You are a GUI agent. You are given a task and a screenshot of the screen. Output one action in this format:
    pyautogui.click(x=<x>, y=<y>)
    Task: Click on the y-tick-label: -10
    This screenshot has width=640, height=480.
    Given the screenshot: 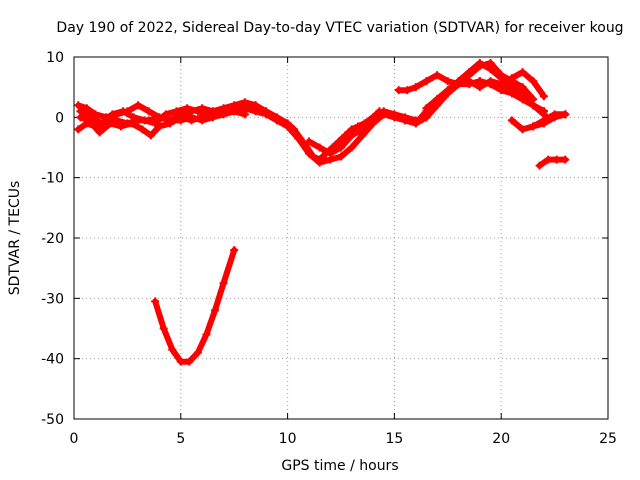 What is the action you would take?
    pyautogui.click(x=52, y=179)
    